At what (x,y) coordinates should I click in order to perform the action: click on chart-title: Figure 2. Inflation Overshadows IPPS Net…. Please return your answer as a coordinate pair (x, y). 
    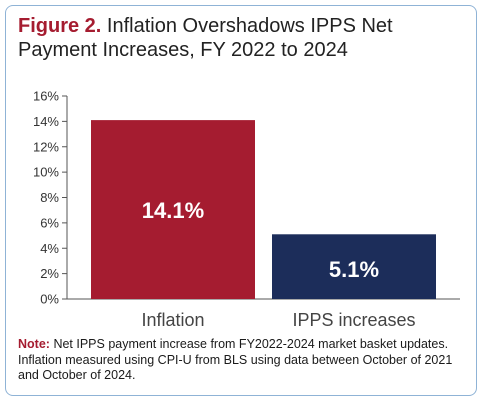
    Looking at the image, I should click on (243, 38).